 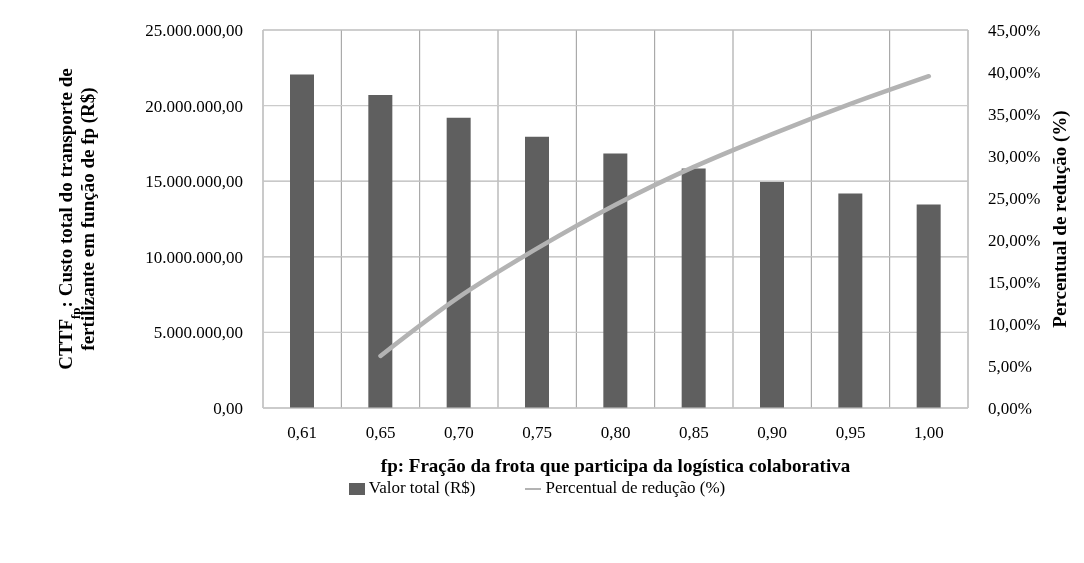 What do you see at coordinates (194, 31) in the screenshot?
I see `y-tick-label: 25.000.000,00` at bounding box center [194, 31].